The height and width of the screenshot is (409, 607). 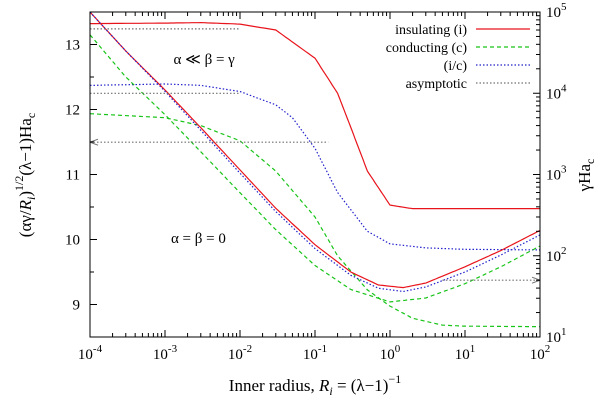 I want to click on annotation-layer: α ≪ β = γ α = β = 0, so click(x=203, y=149).